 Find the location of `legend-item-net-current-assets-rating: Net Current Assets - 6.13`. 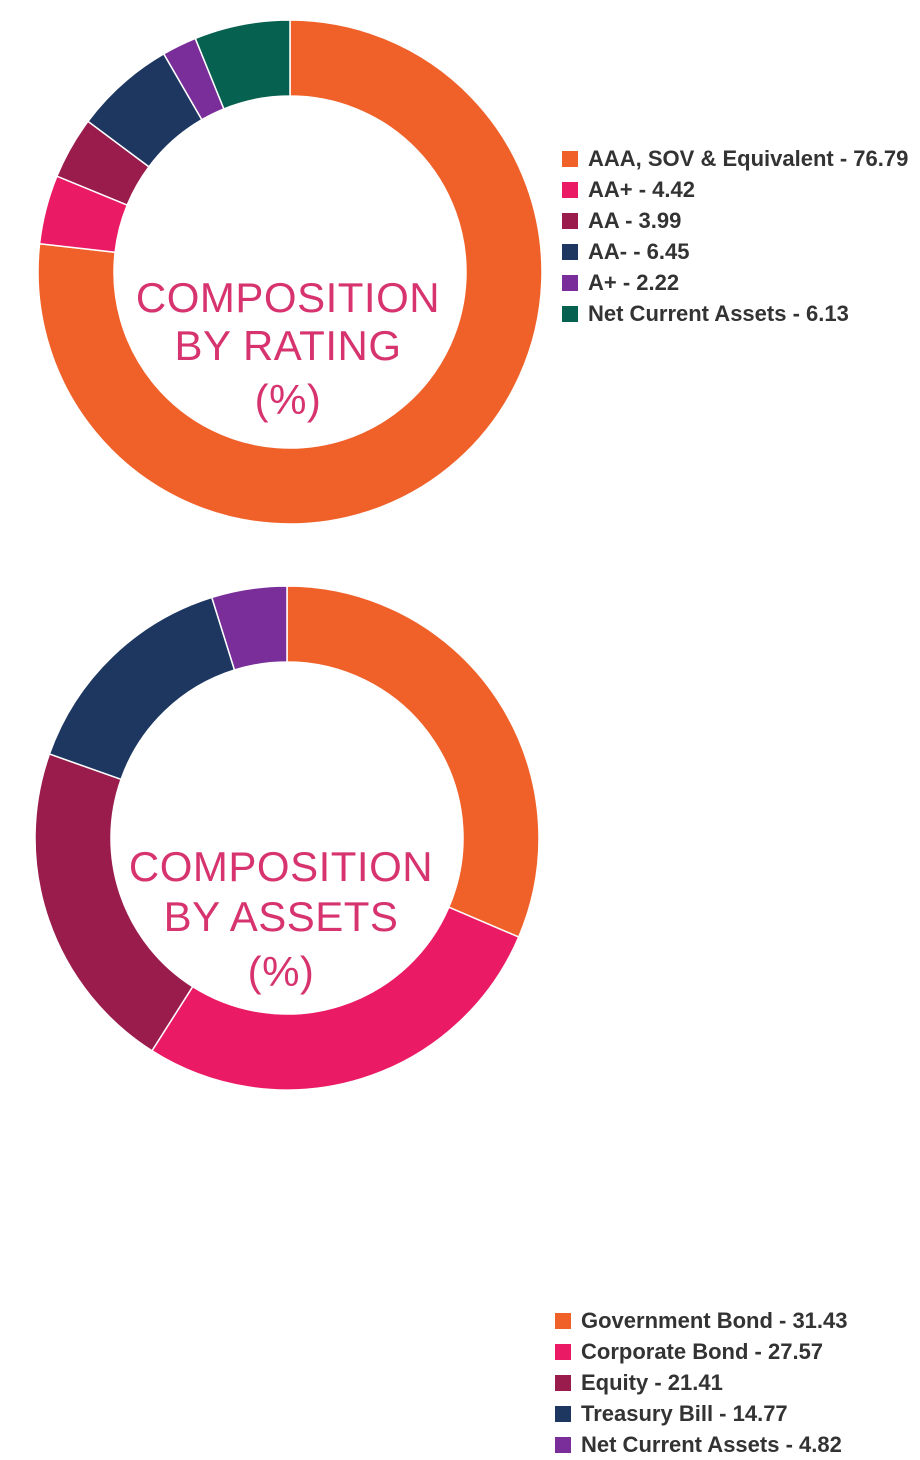

legend-item-net-current-assets-rating: Net Current Assets - 6.13 is located at coordinates (737, 313).